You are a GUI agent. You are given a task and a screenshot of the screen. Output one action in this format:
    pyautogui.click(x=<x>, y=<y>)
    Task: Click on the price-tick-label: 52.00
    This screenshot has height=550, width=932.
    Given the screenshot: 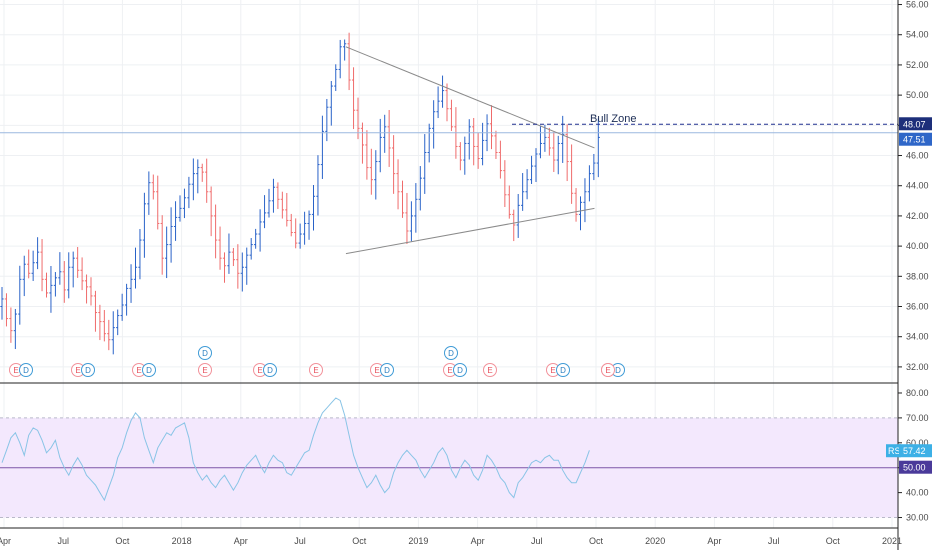 What is the action you would take?
    pyautogui.click(x=917, y=65)
    